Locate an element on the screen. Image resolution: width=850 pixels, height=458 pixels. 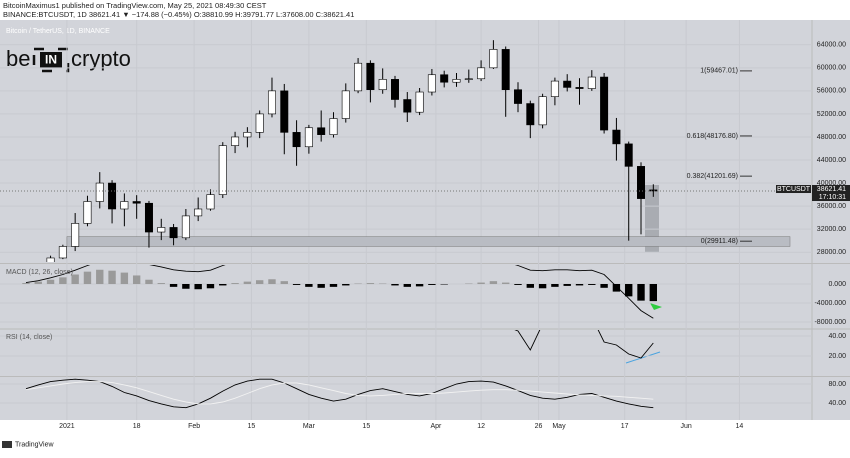
y-tick-label: 0.000 is located at coordinates (837, 284).